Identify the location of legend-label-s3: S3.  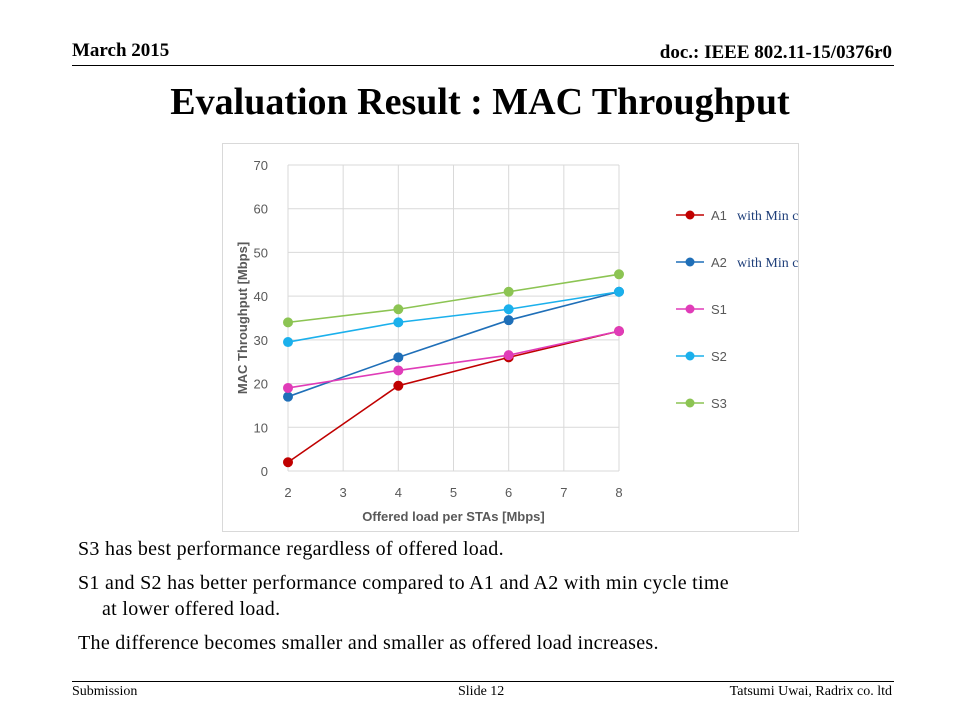
(719, 403).